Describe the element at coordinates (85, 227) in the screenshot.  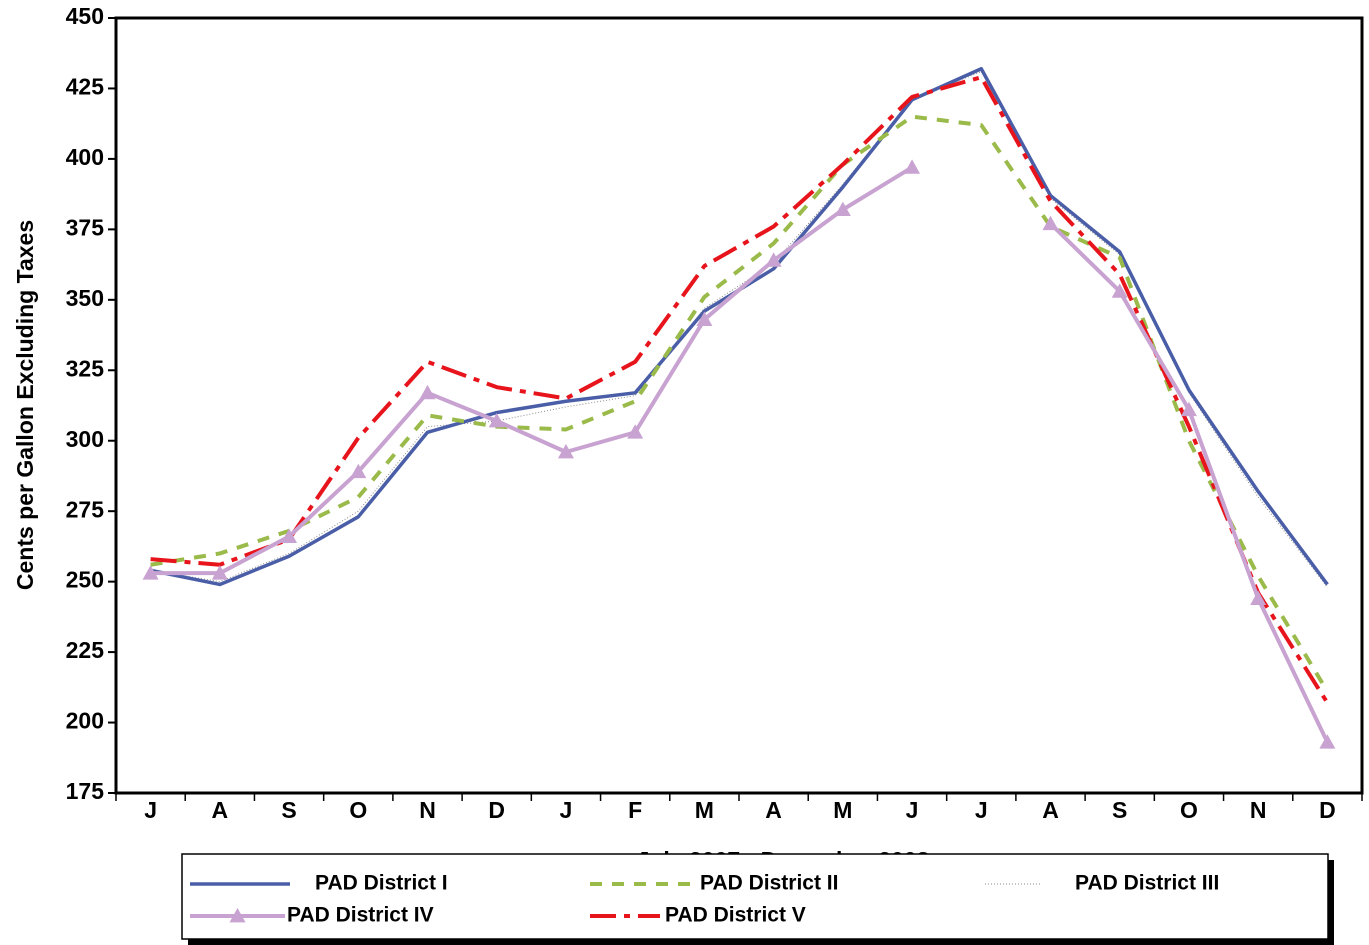
I see `y-tick-label: 375` at that location.